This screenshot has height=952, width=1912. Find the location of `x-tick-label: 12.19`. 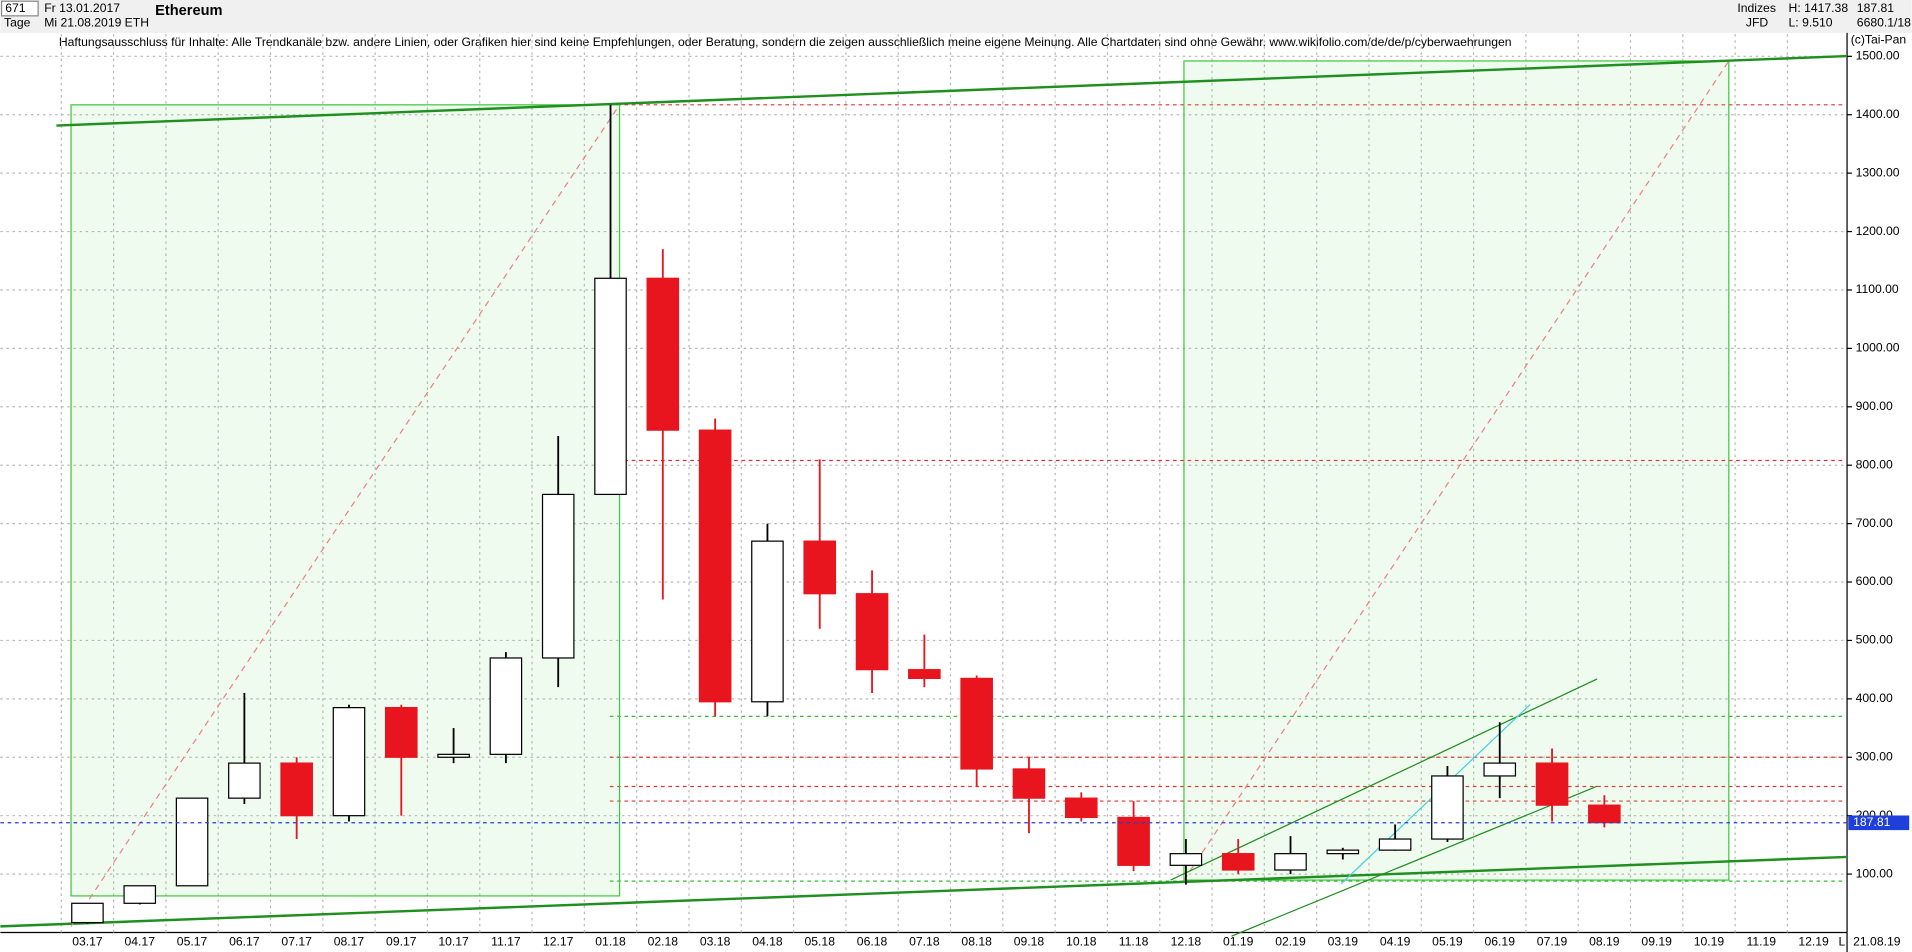

x-tick-label: 12.19 is located at coordinates (1813, 941).